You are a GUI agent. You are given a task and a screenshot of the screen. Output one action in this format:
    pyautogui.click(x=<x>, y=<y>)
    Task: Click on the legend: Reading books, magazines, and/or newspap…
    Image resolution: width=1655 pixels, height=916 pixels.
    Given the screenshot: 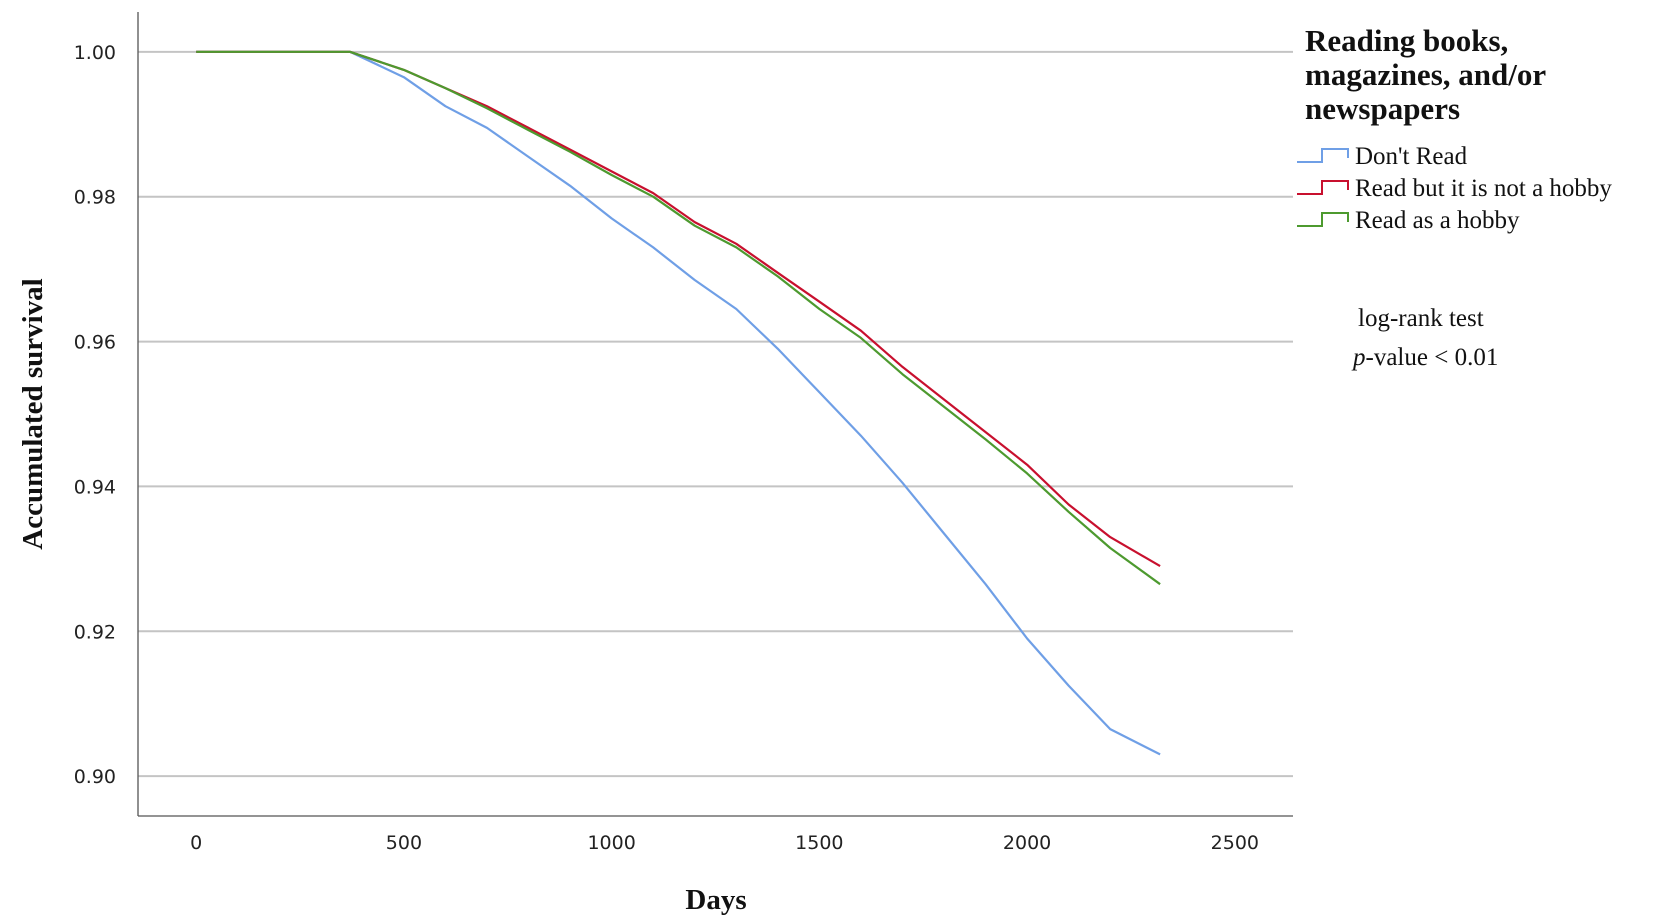 What is the action you would take?
    pyautogui.click(x=1454, y=128)
    